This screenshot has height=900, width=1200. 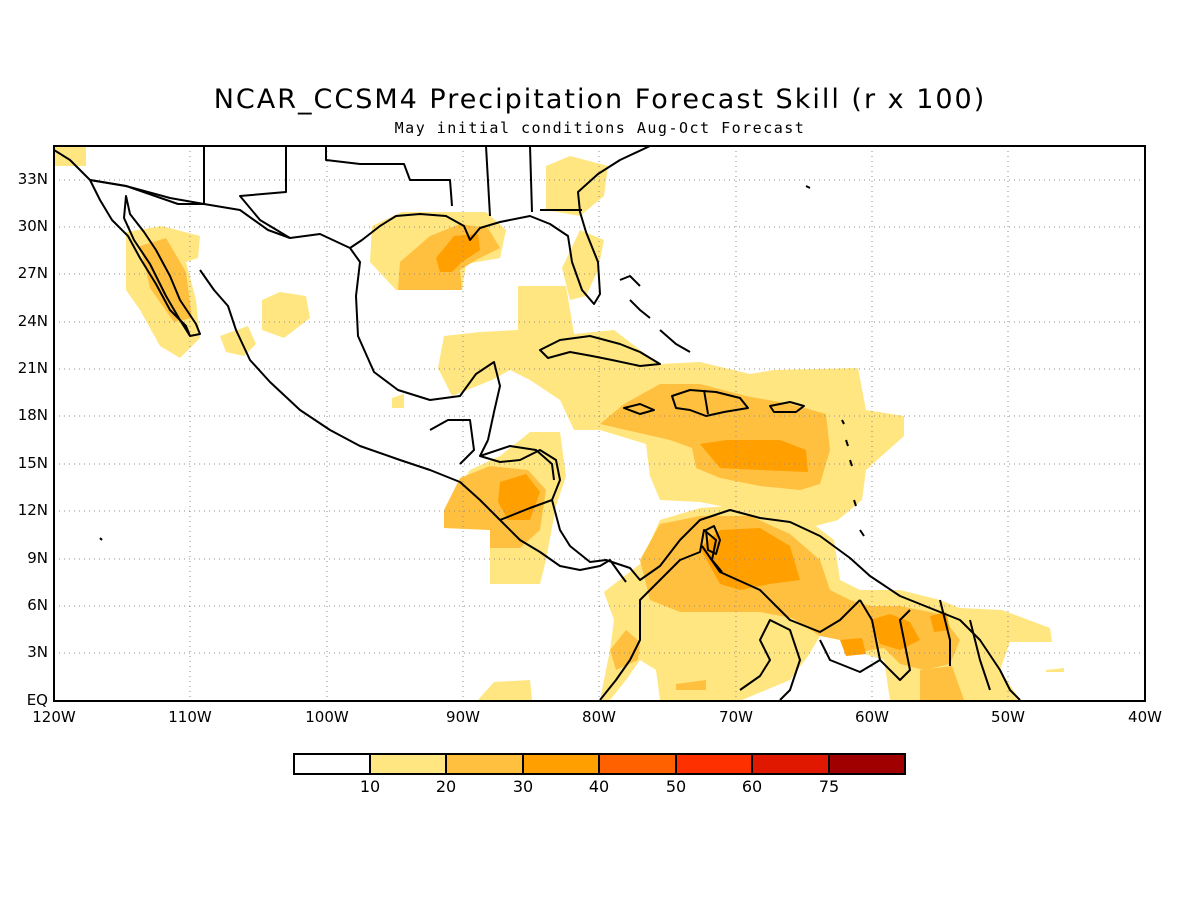 I want to click on colorbar, so click(x=599, y=764).